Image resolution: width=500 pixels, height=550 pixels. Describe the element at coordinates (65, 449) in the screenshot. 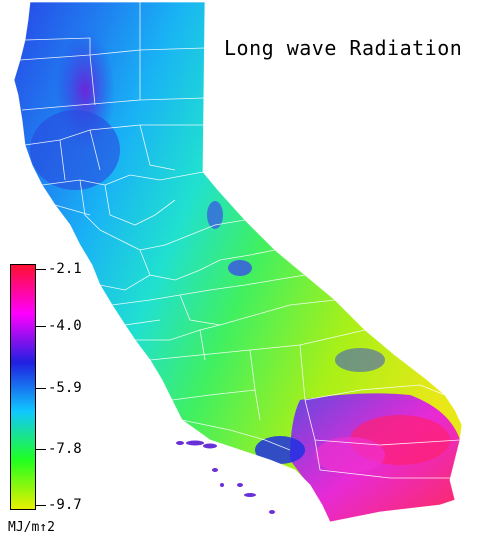

I see `legend-label: -7.8` at that location.